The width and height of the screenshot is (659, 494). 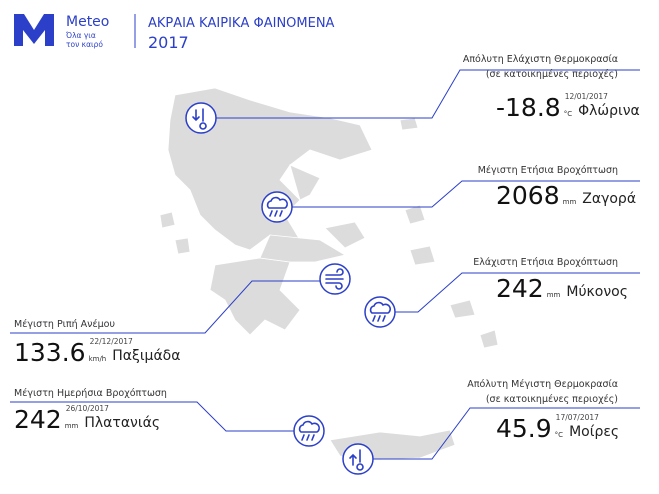 I want to click on record-label: Μέγιστη Ριπή Ανέμου, so click(x=64, y=324).